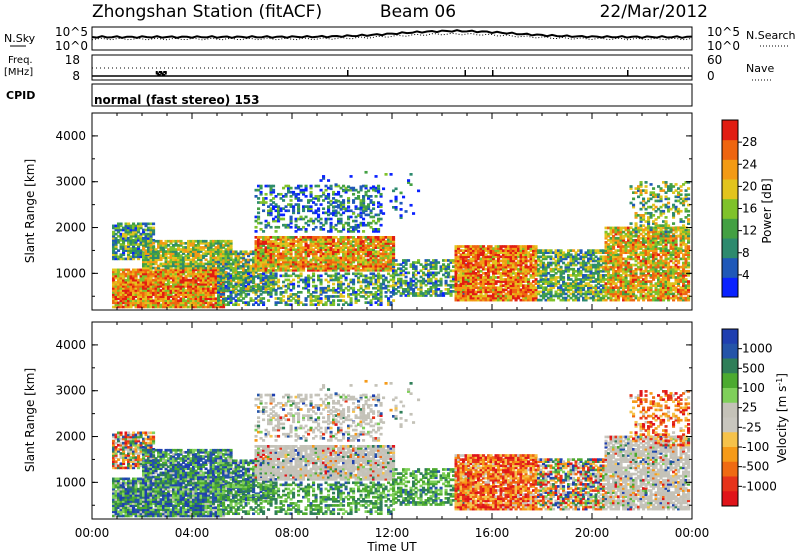 The image size is (800, 554). I want to click on sky-tick-top: 10^5, so click(71, 32).